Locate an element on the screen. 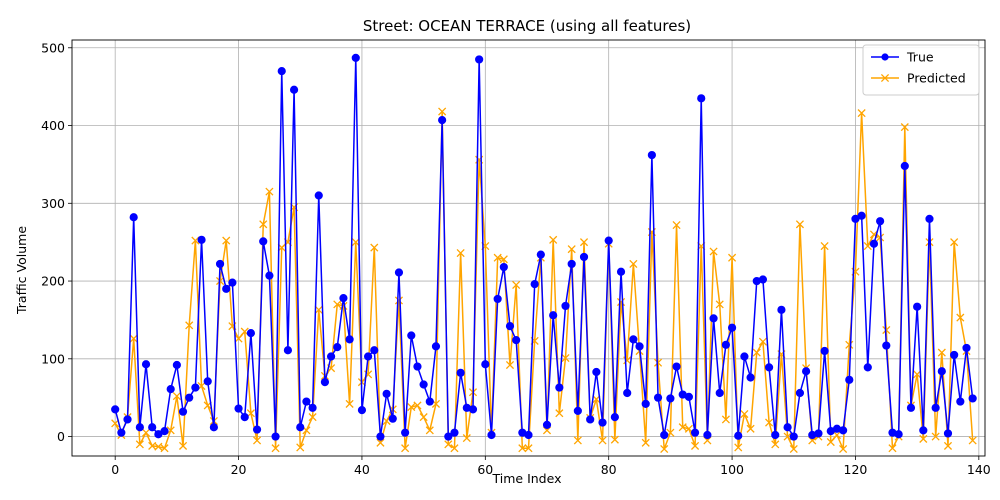 The image size is (1000, 500). x-tick-label: 60 is located at coordinates (485, 469).